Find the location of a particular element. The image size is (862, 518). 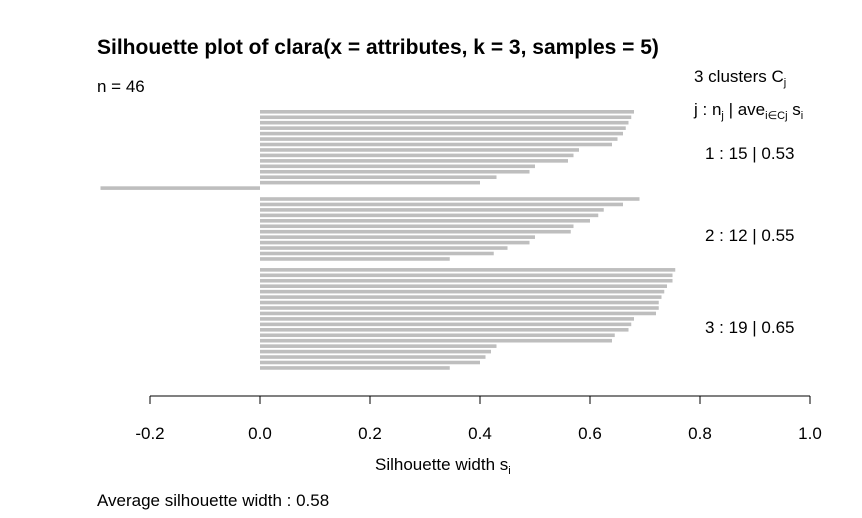

cluster-3-summary: 3 : 19 | 0.65 is located at coordinates (750, 327).